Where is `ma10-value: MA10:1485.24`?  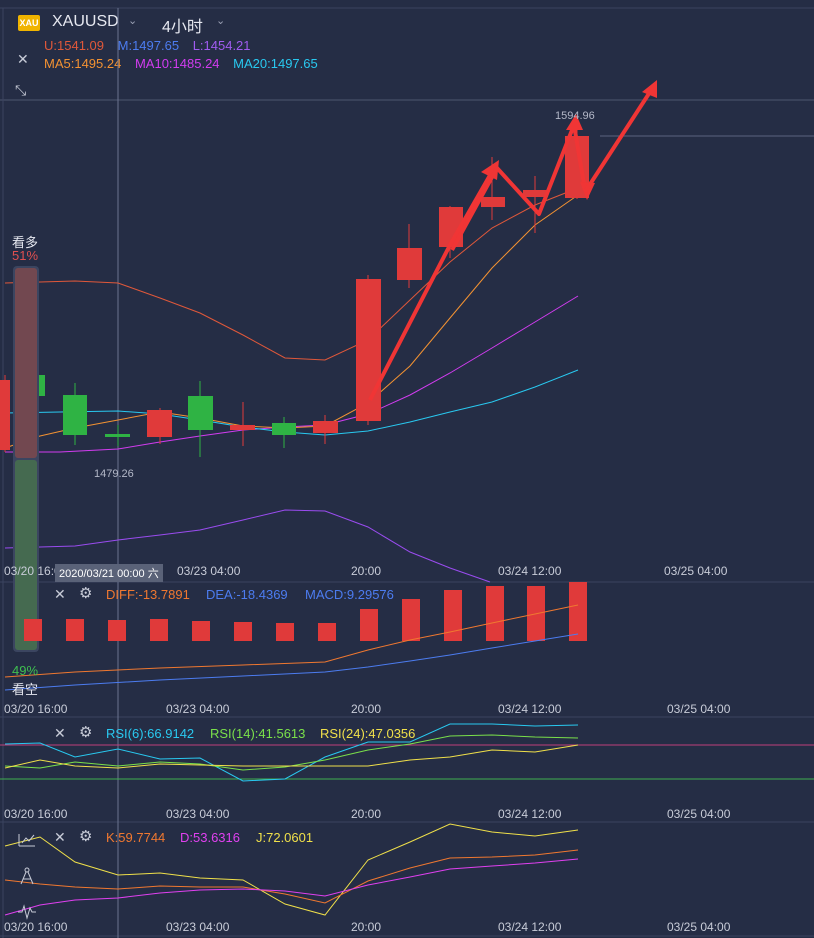 ma10-value: MA10:1485.24 is located at coordinates (177, 63).